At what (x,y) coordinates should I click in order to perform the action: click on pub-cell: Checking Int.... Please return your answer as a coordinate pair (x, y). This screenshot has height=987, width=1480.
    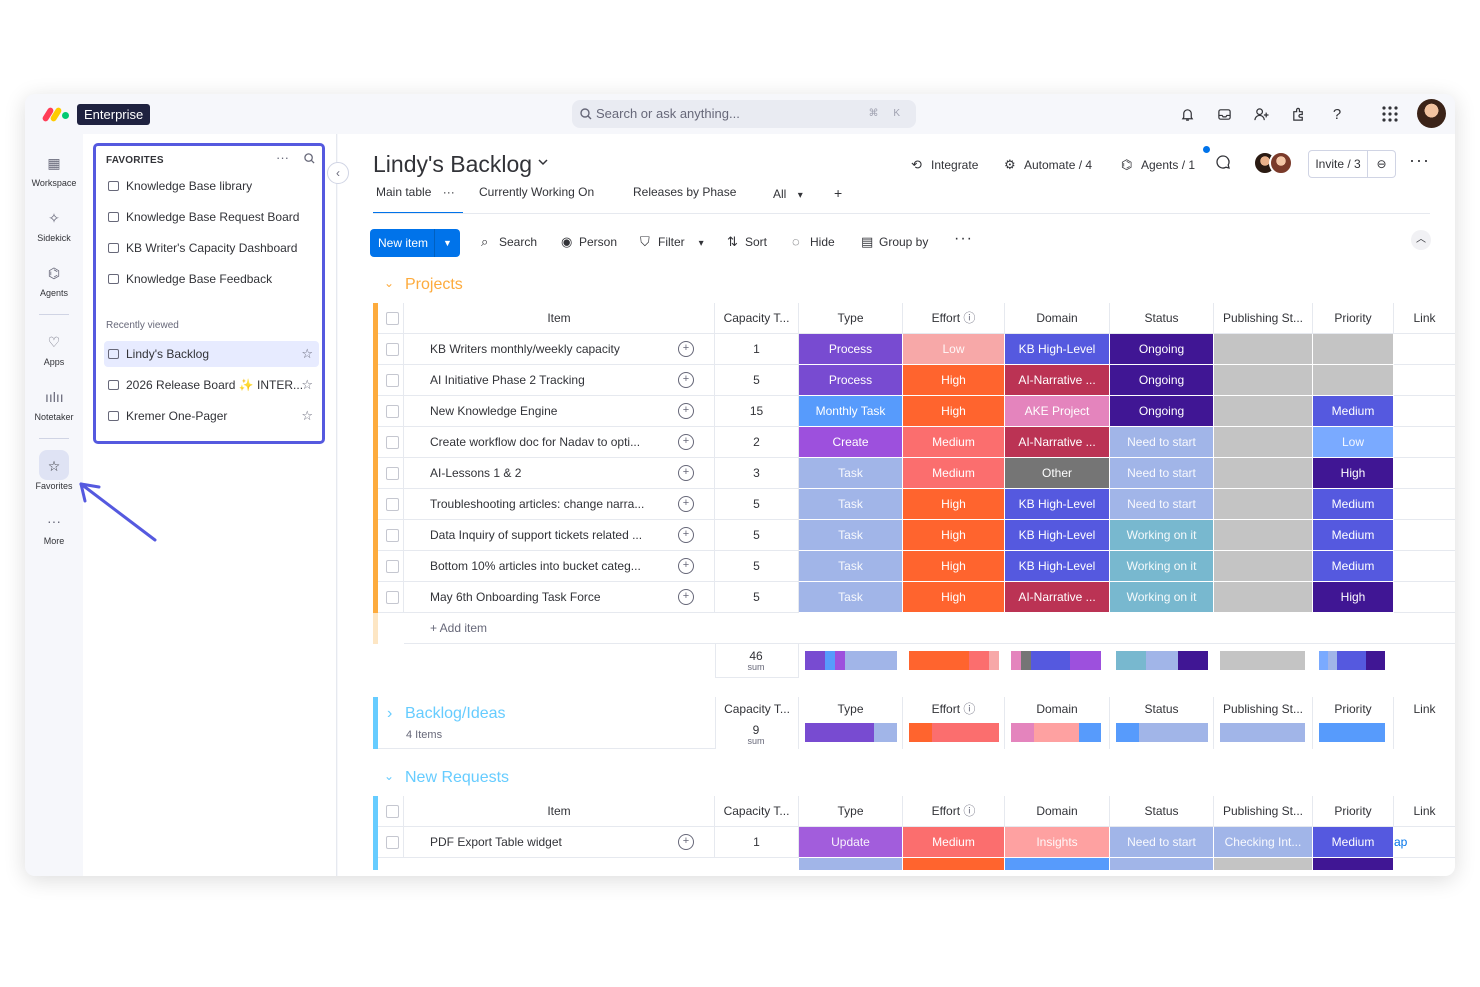
    Looking at the image, I should click on (1263, 842).